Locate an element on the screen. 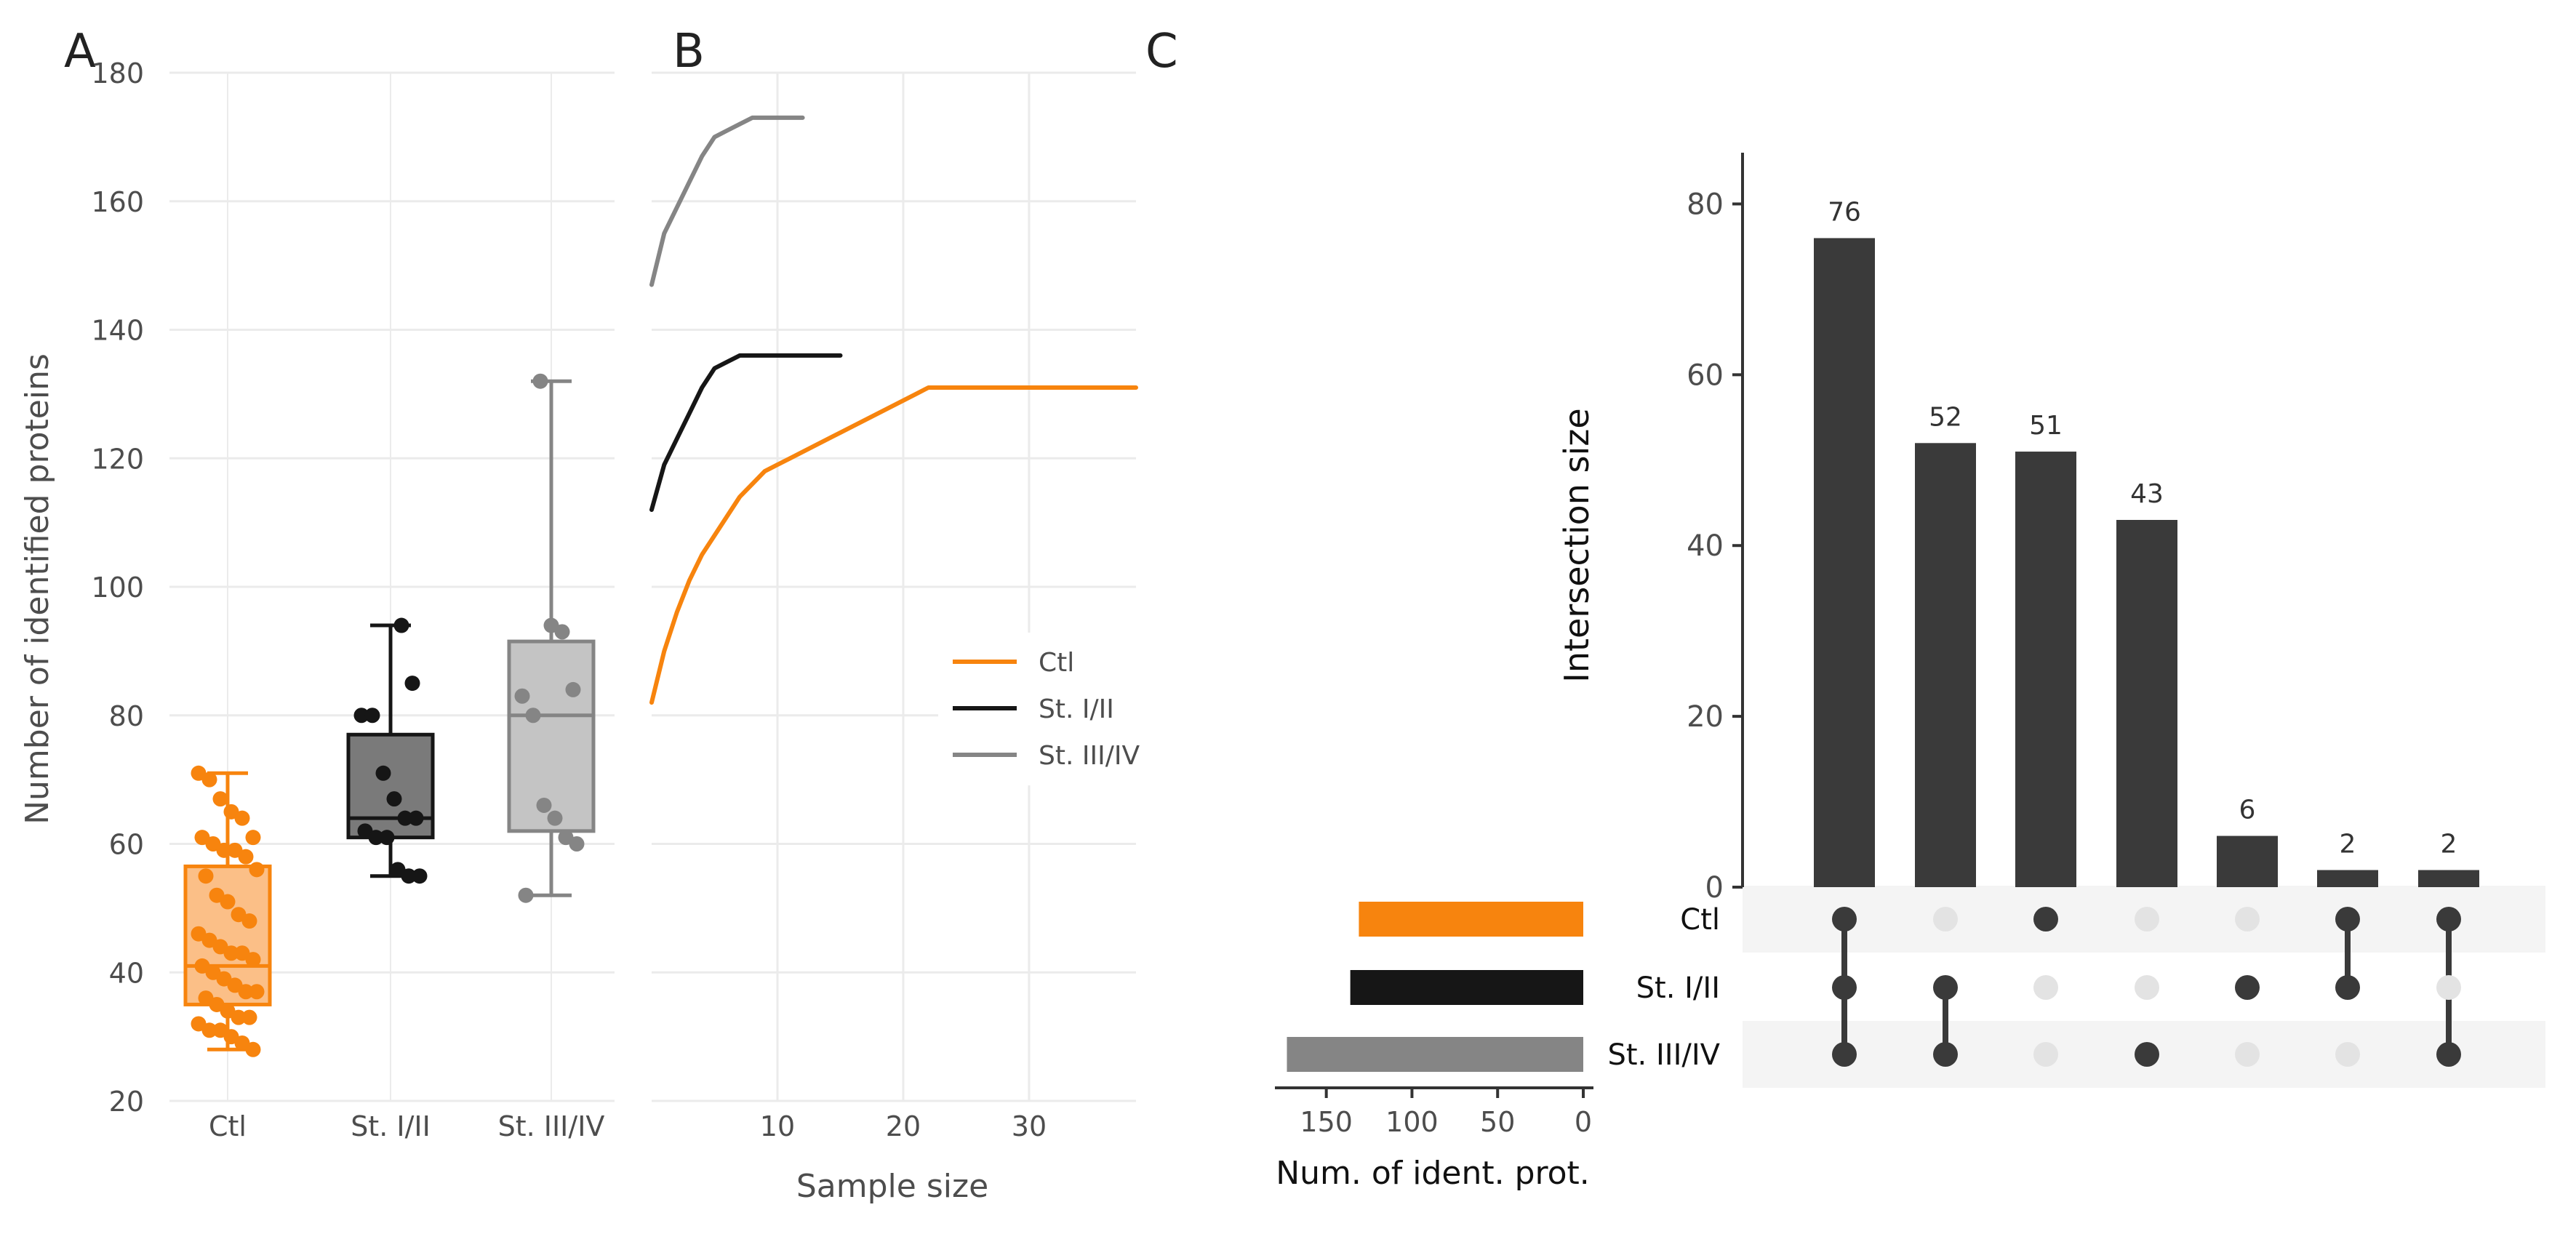 This screenshot has height=1234, width=2576. panel-a-x-tick-label: Ctl is located at coordinates (228, 1126).